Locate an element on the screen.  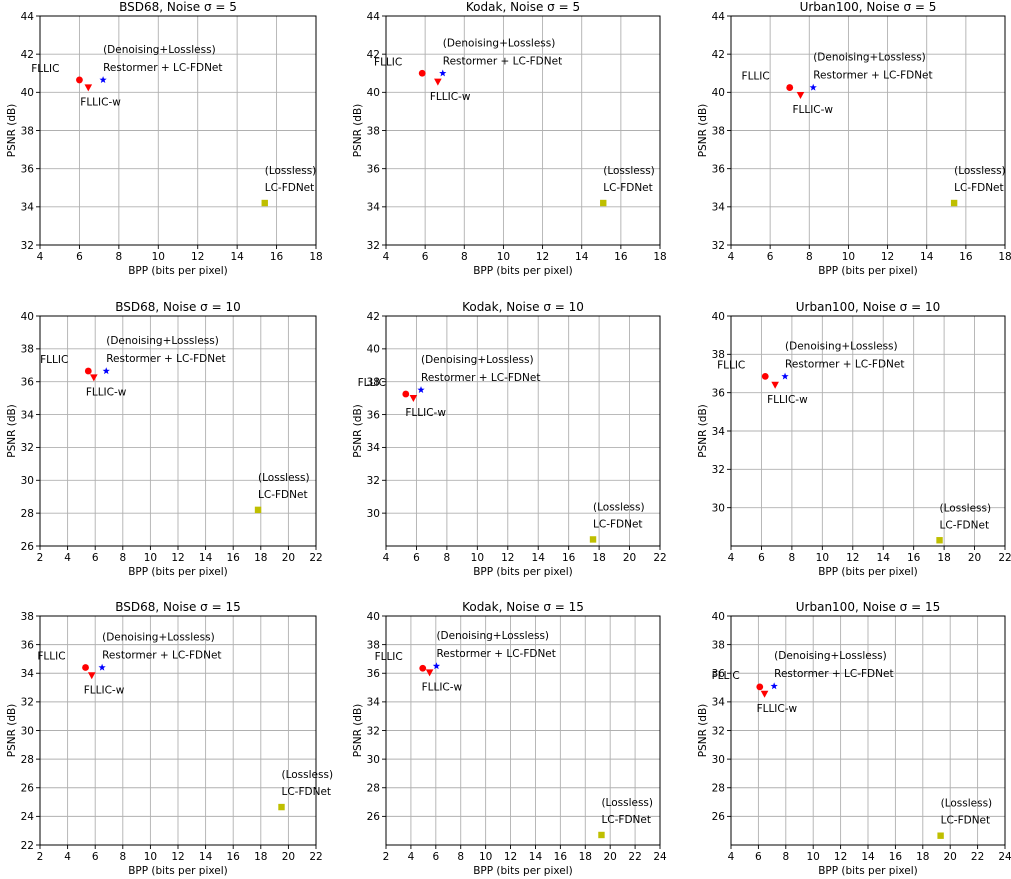
y-tick-label: 24 is located at coordinates (28, 817).